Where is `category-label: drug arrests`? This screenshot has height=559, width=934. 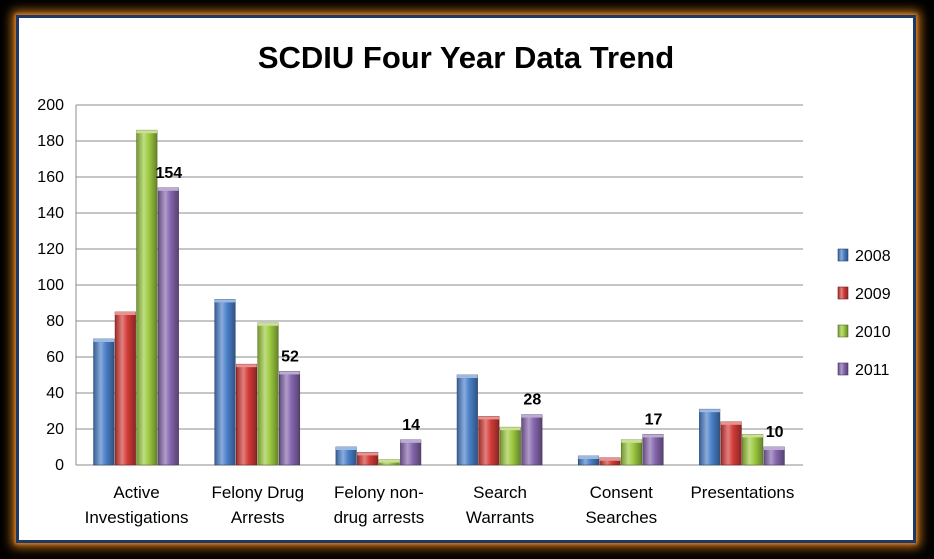
category-label: drug arrests is located at coordinates (379, 517).